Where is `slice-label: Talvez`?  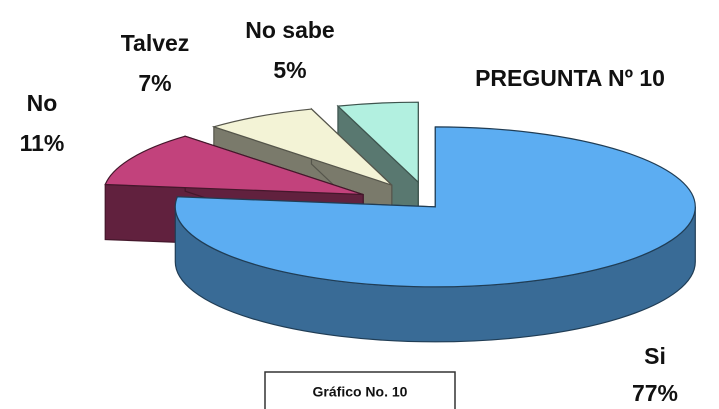
slice-label: Talvez is located at coordinates (155, 43).